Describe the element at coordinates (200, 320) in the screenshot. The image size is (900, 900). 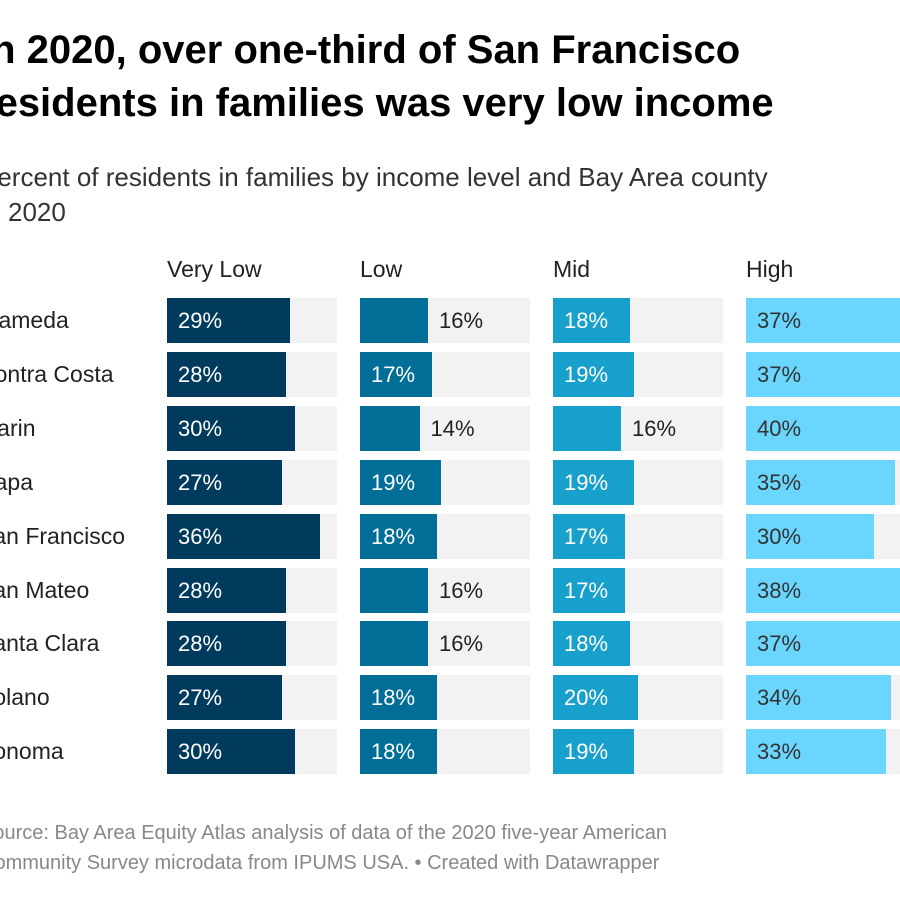
I see `data-label: 29%` at that location.